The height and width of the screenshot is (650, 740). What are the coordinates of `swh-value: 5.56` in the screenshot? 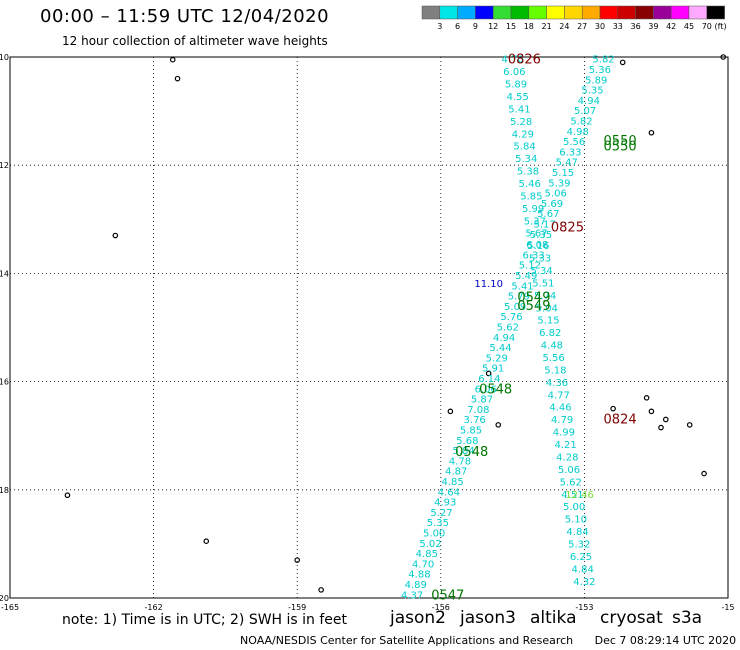 It's located at (574, 142).